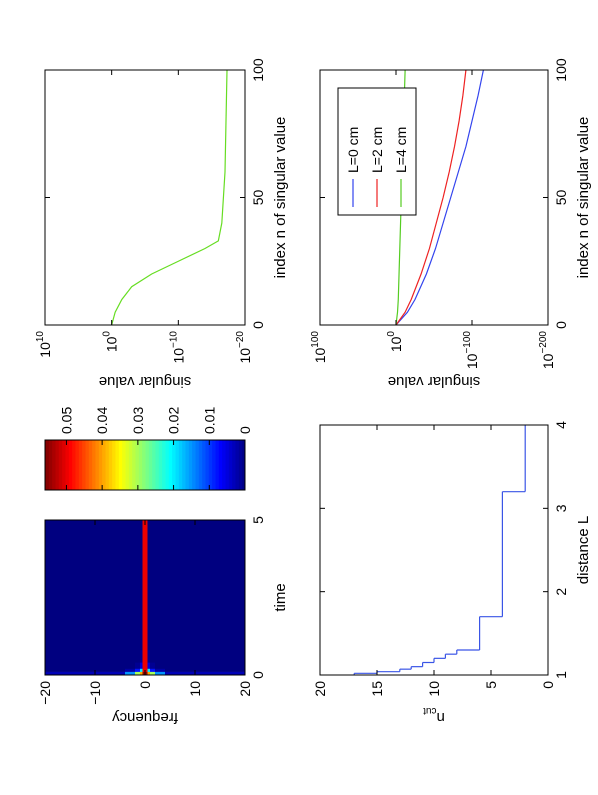 This screenshot has width=598, height=795. What do you see at coordinates (95, 693) in the screenshot?
I see `y-tick-label: −10` at bounding box center [95, 693].